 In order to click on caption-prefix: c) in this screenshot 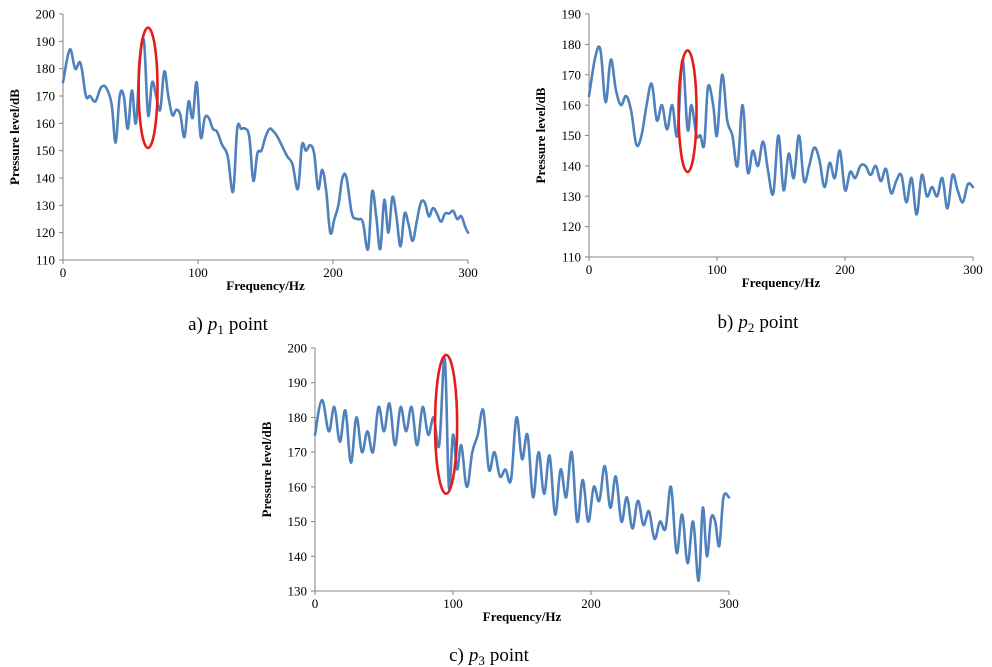, I will do `click(456, 655)`.